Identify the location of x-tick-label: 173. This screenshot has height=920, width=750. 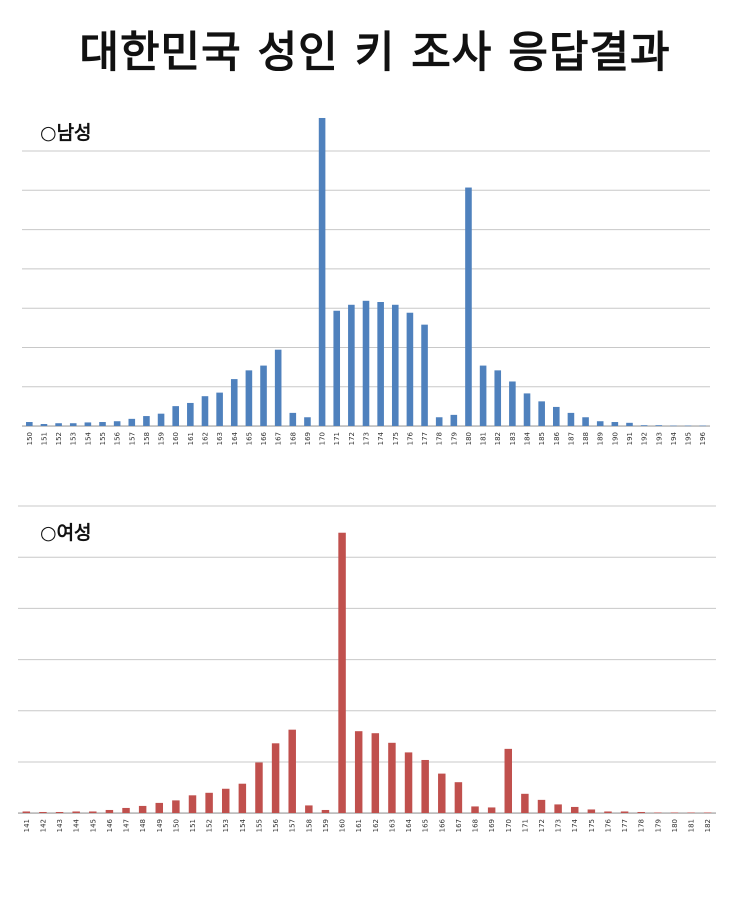
(559, 825).